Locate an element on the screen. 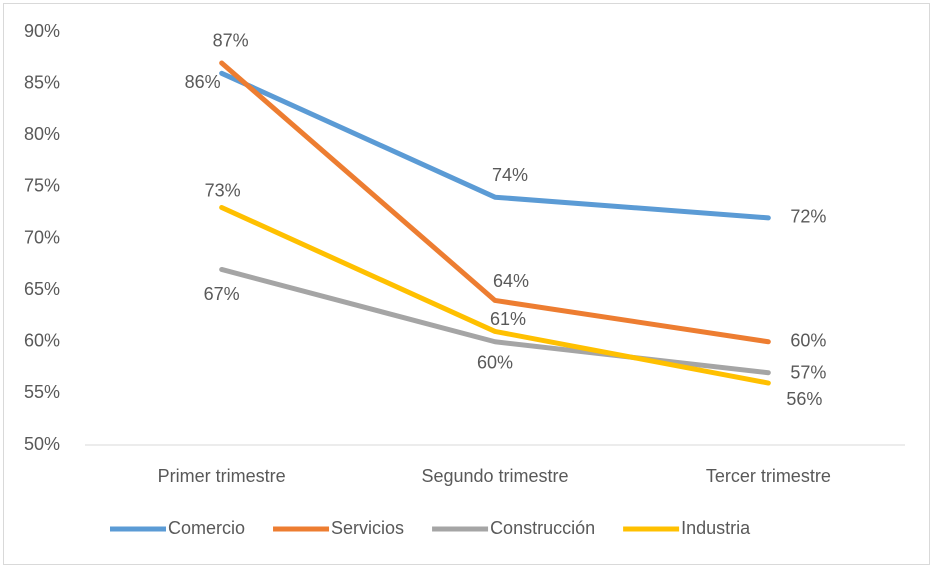 Image resolution: width=934 pixels, height=569 pixels. data-label: 74% is located at coordinates (510, 175).